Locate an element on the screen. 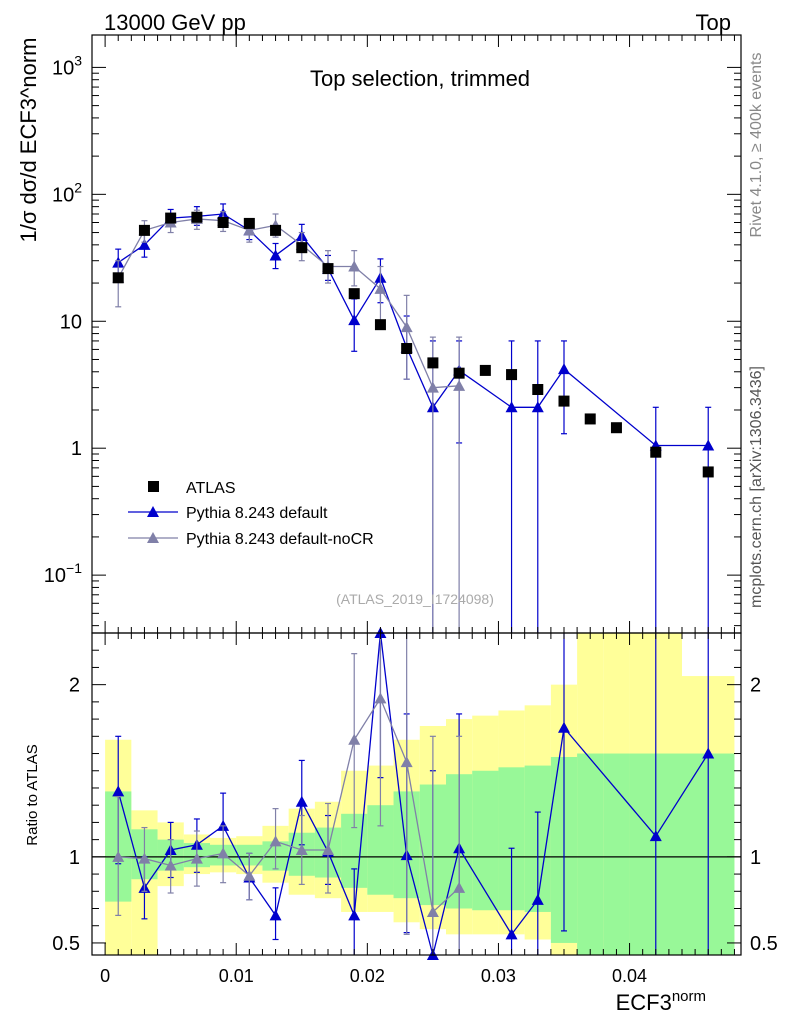 The width and height of the screenshot is (786, 1024). y-tick-label-main-1: 1 is located at coordinates (76, 449).